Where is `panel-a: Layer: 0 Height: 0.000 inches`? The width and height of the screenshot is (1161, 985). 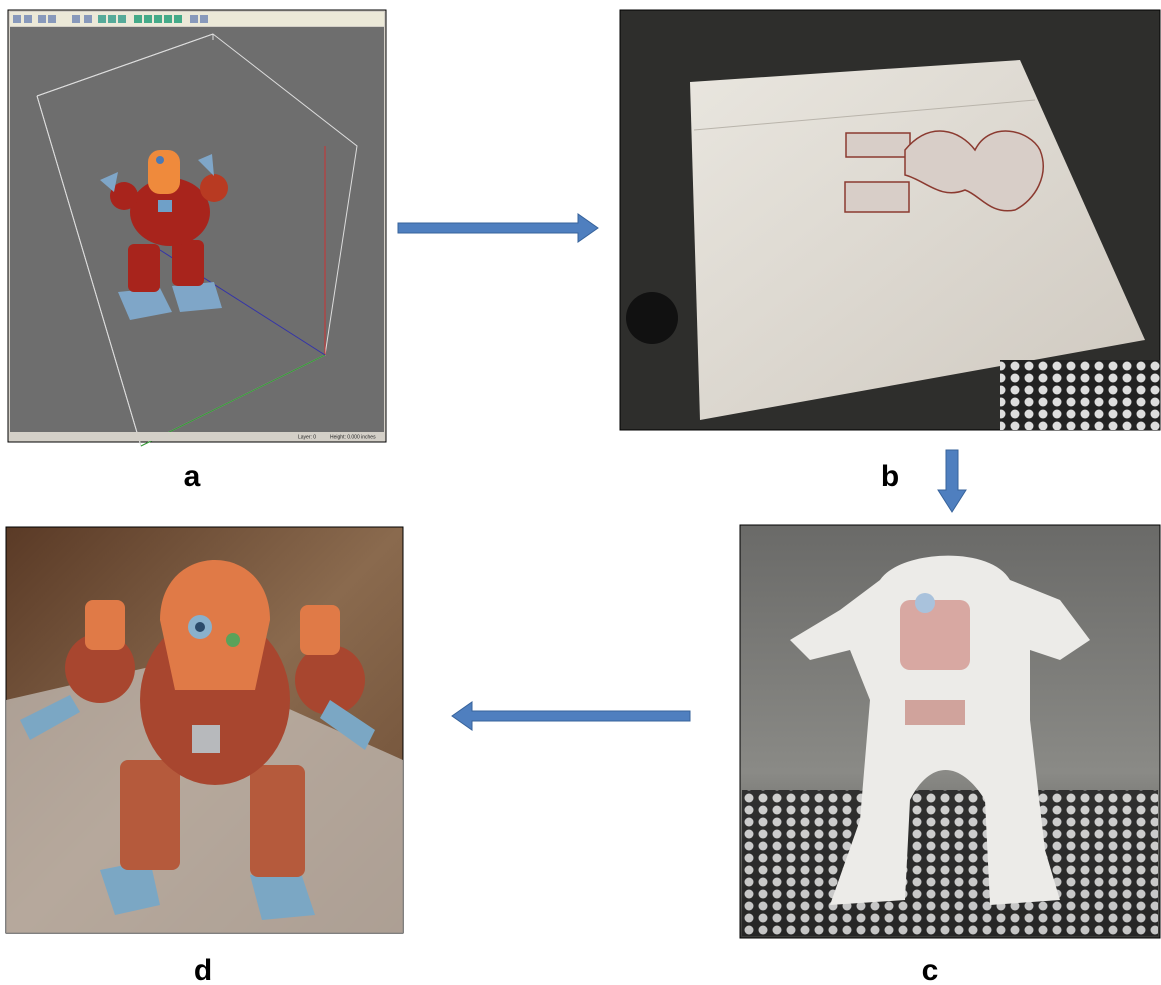 panel-a: Layer: 0 Height: 0.000 inches is located at coordinates (197, 228).